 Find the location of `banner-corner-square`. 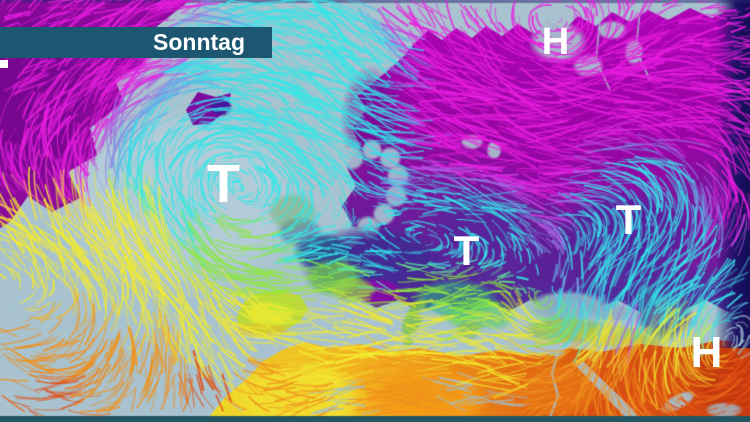

banner-corner-square is located at coordinates (4, 64).